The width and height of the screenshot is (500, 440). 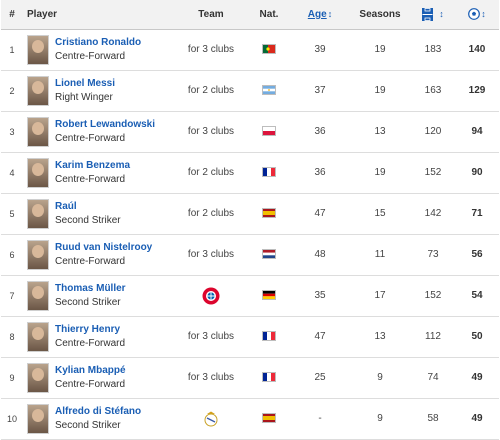 I want to click on player-name-link: Kylian Mbappé, so click(x=90, y=370).